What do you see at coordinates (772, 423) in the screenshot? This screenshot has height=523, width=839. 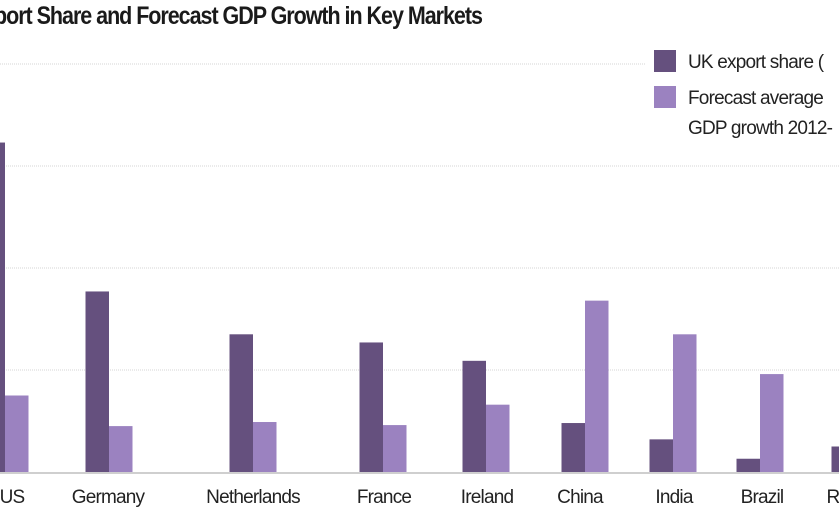 I see `bar-gdp-growth-brazil` at bounding box center [772, 423].